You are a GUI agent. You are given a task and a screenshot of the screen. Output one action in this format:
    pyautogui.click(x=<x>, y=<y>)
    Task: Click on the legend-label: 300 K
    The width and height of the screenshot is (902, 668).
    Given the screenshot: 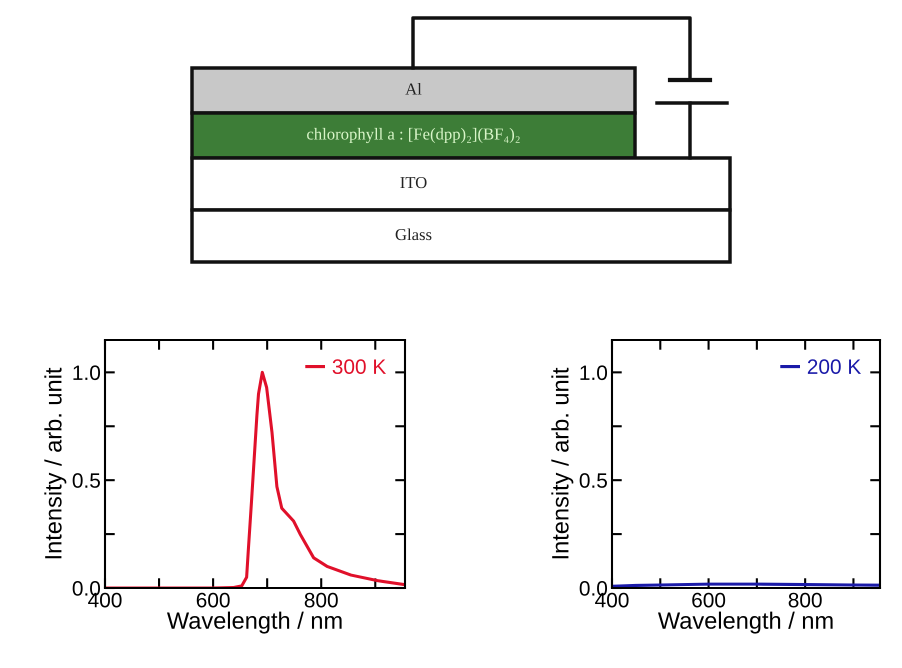 What is the action you would take?
    pyautogui.click(x=359, y=366)
    